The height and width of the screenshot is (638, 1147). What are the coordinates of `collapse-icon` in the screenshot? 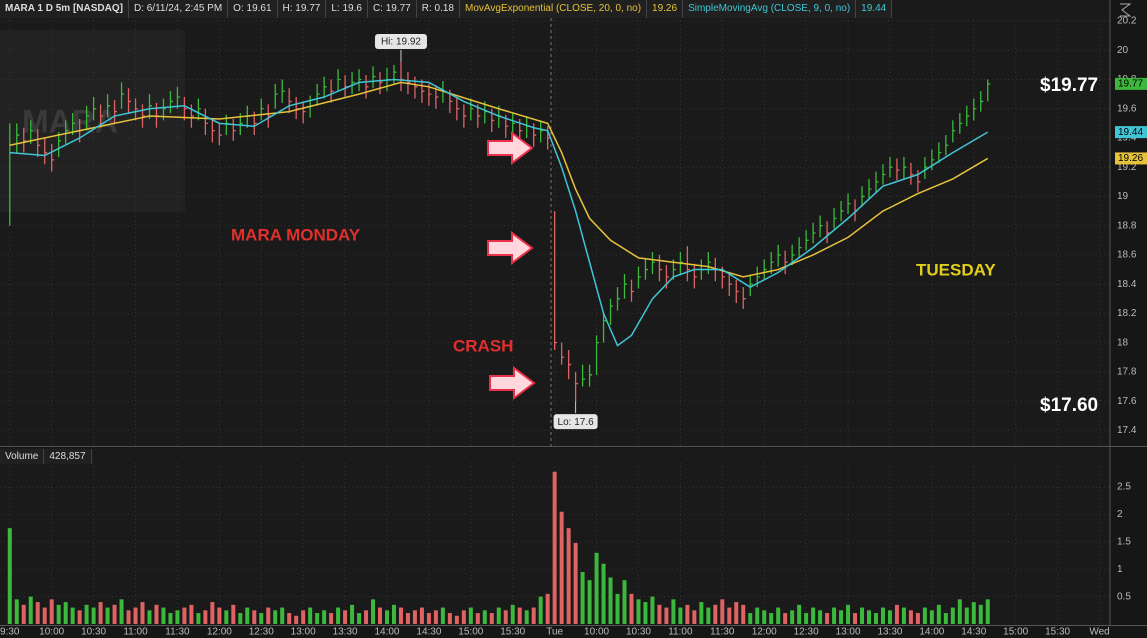 It's located at (1126, 10).